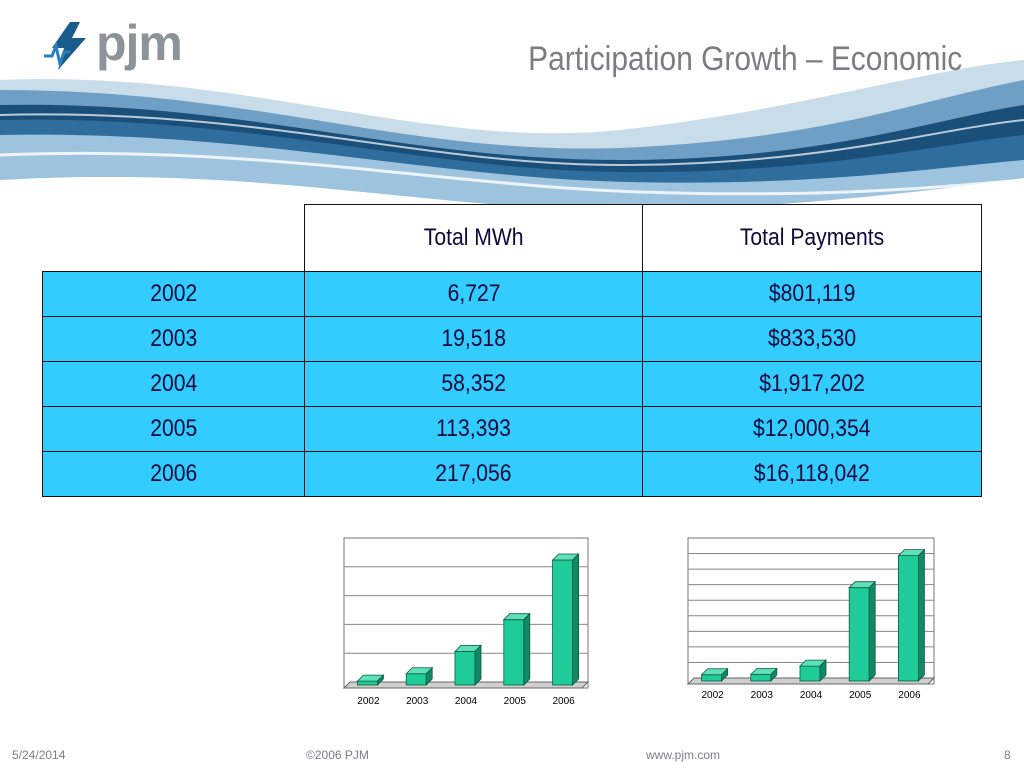  I want to click on pjm-logo, so click(120, 48).